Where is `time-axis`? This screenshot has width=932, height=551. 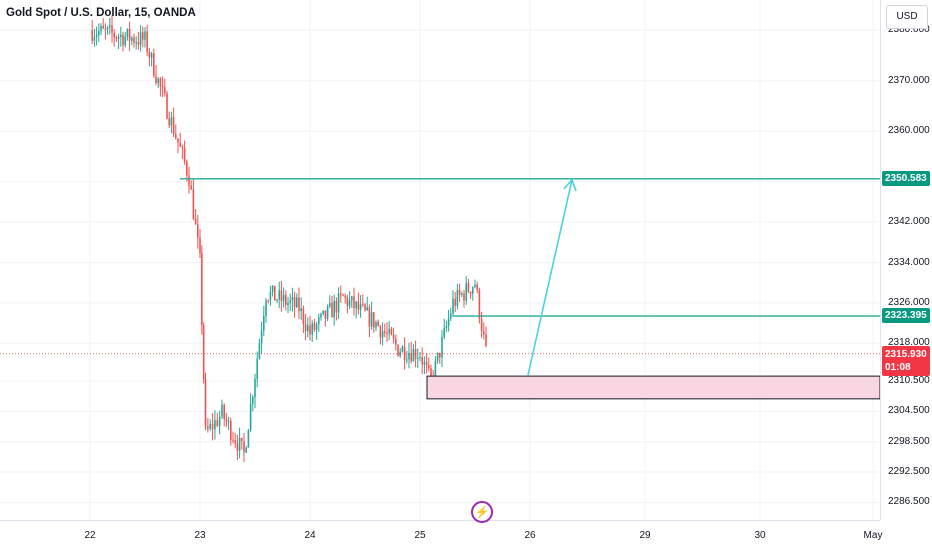
time-axis is located at coordinates (440, 535).